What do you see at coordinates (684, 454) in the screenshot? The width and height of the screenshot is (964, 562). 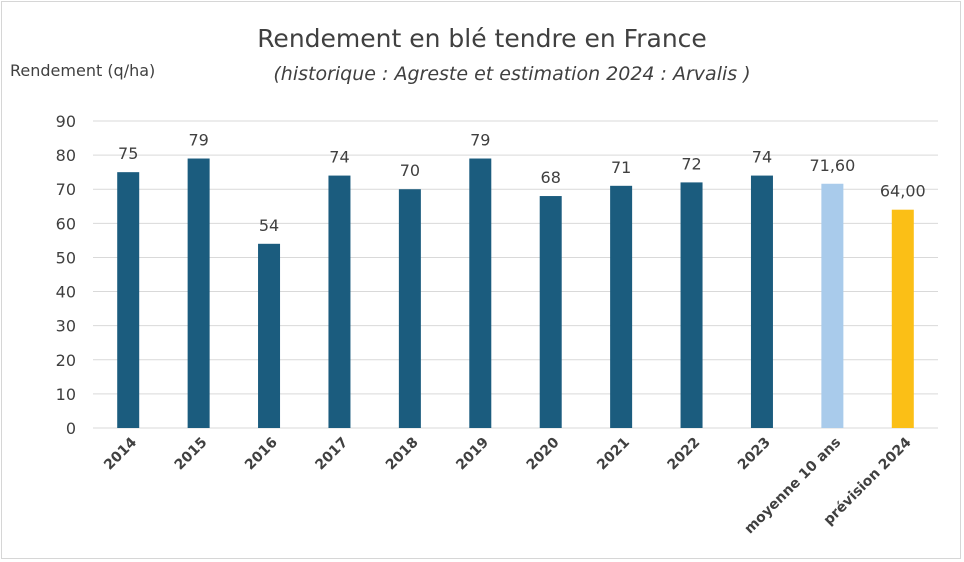 I see `x-tick-label: 2022` at bounding box center [684, 454].